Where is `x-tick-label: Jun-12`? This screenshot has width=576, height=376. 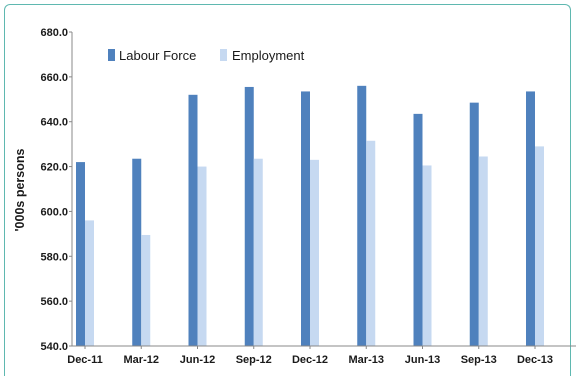 x-tick-label: Jun-12 is located at coordinates (197, 360).